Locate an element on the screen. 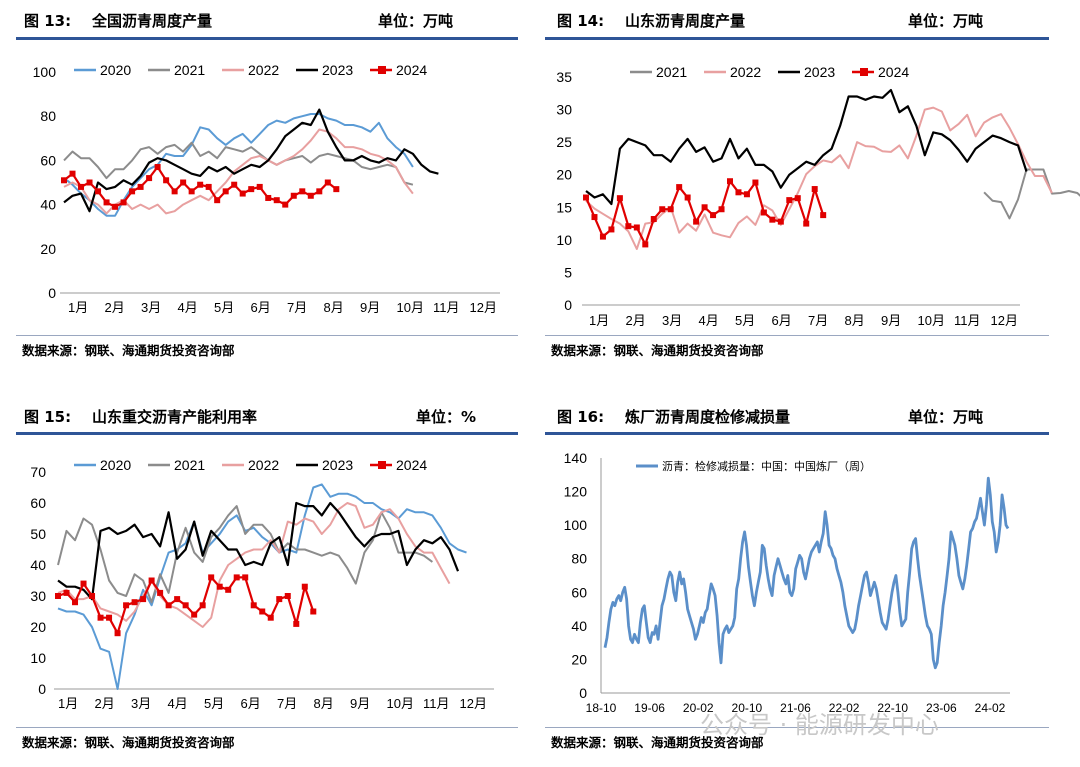 The height and width of the screenshot is (767, 1080). fig16-label: 图 16: 炼厂沥青周度检修减损量 is located at coordinates (674, 417).